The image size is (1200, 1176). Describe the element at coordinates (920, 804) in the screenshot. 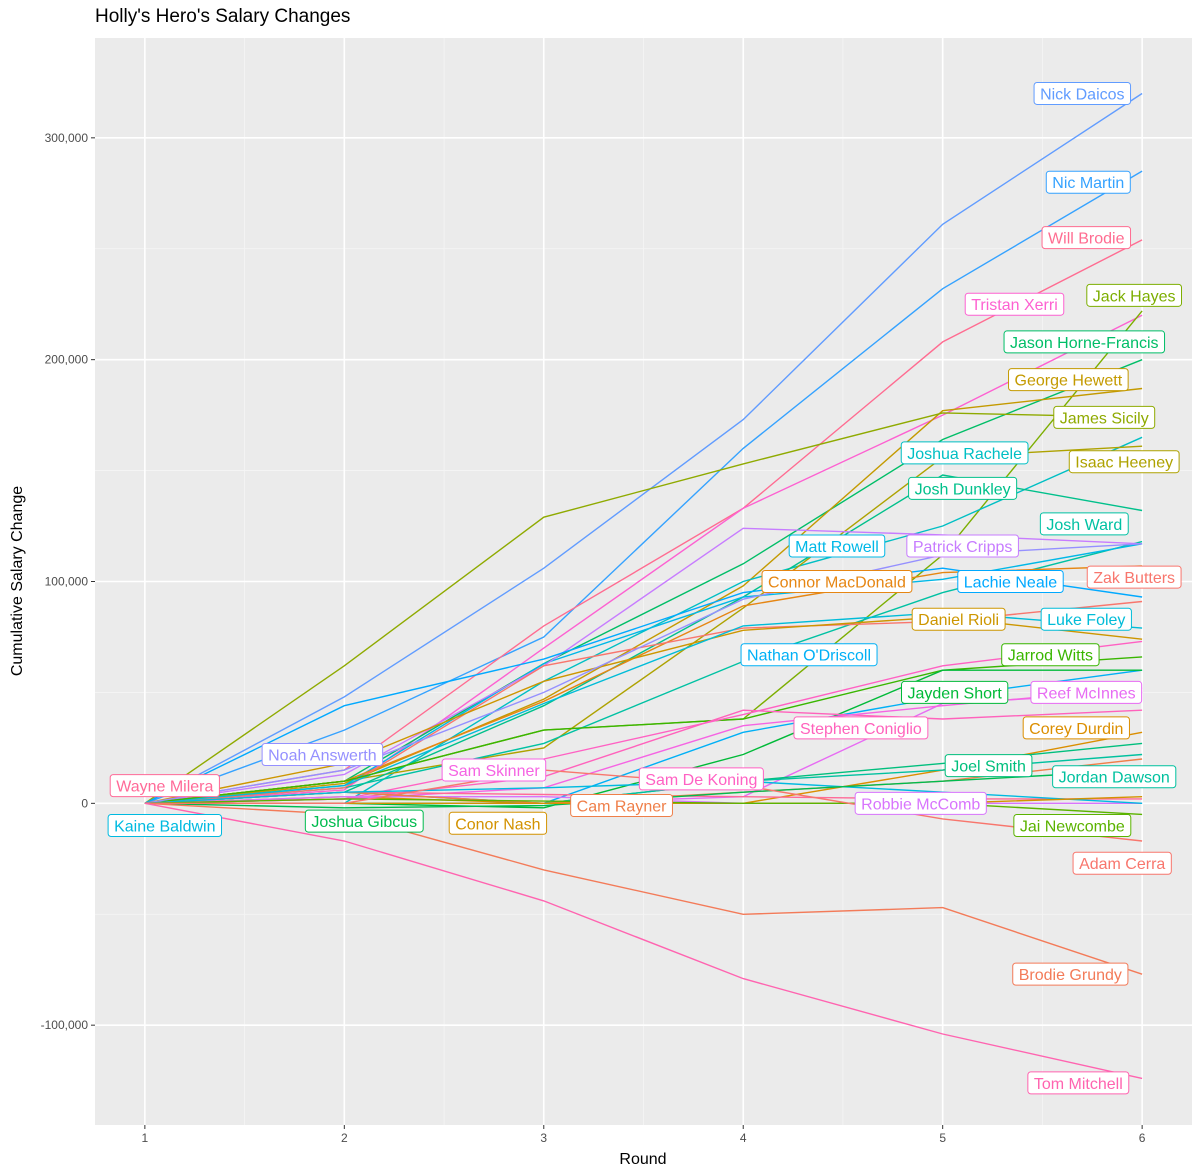

I see `series-label-text: Robbie McComb` at that location.